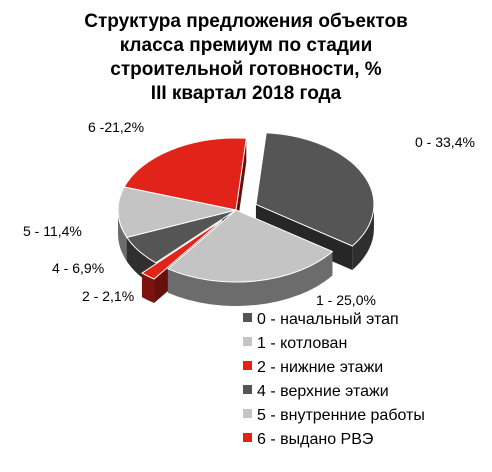 The height and width of the screenshot is (472, 492). What do you see at coordinates (78, 268) in the screenshot?
I see `slice-label-3: 4 - 6,9%` at bounding box center [78, 268].